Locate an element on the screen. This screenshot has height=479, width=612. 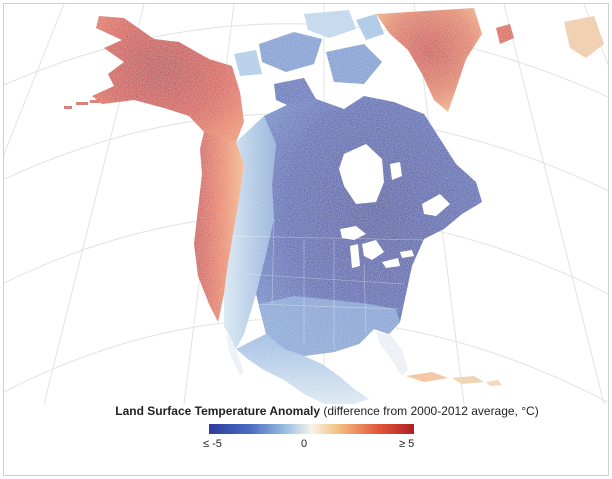
legend-tick-min: ≤ -5 is located at coordinates (212, 444).